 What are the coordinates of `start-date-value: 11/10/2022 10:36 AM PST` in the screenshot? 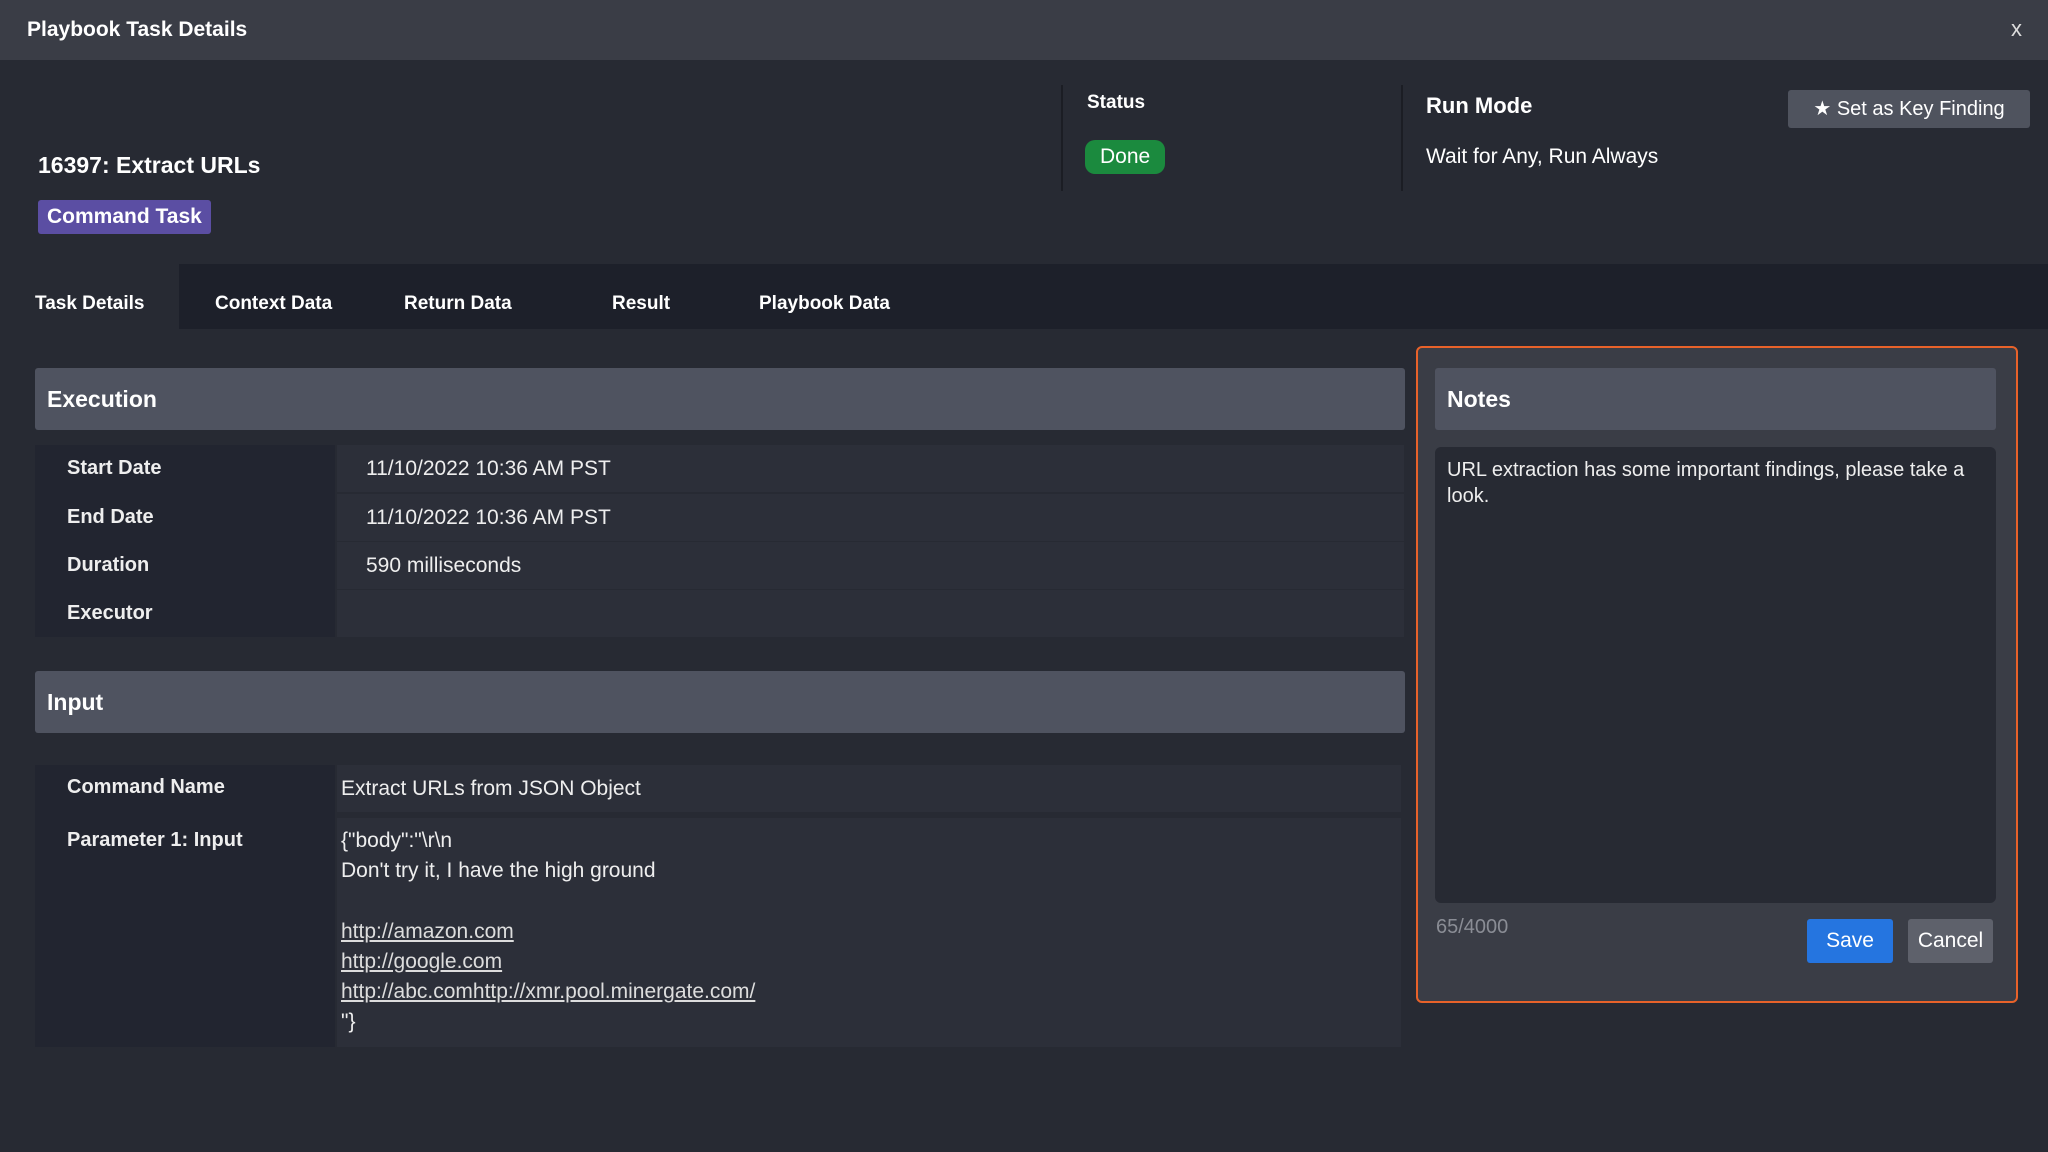 It's located at (870, 468).